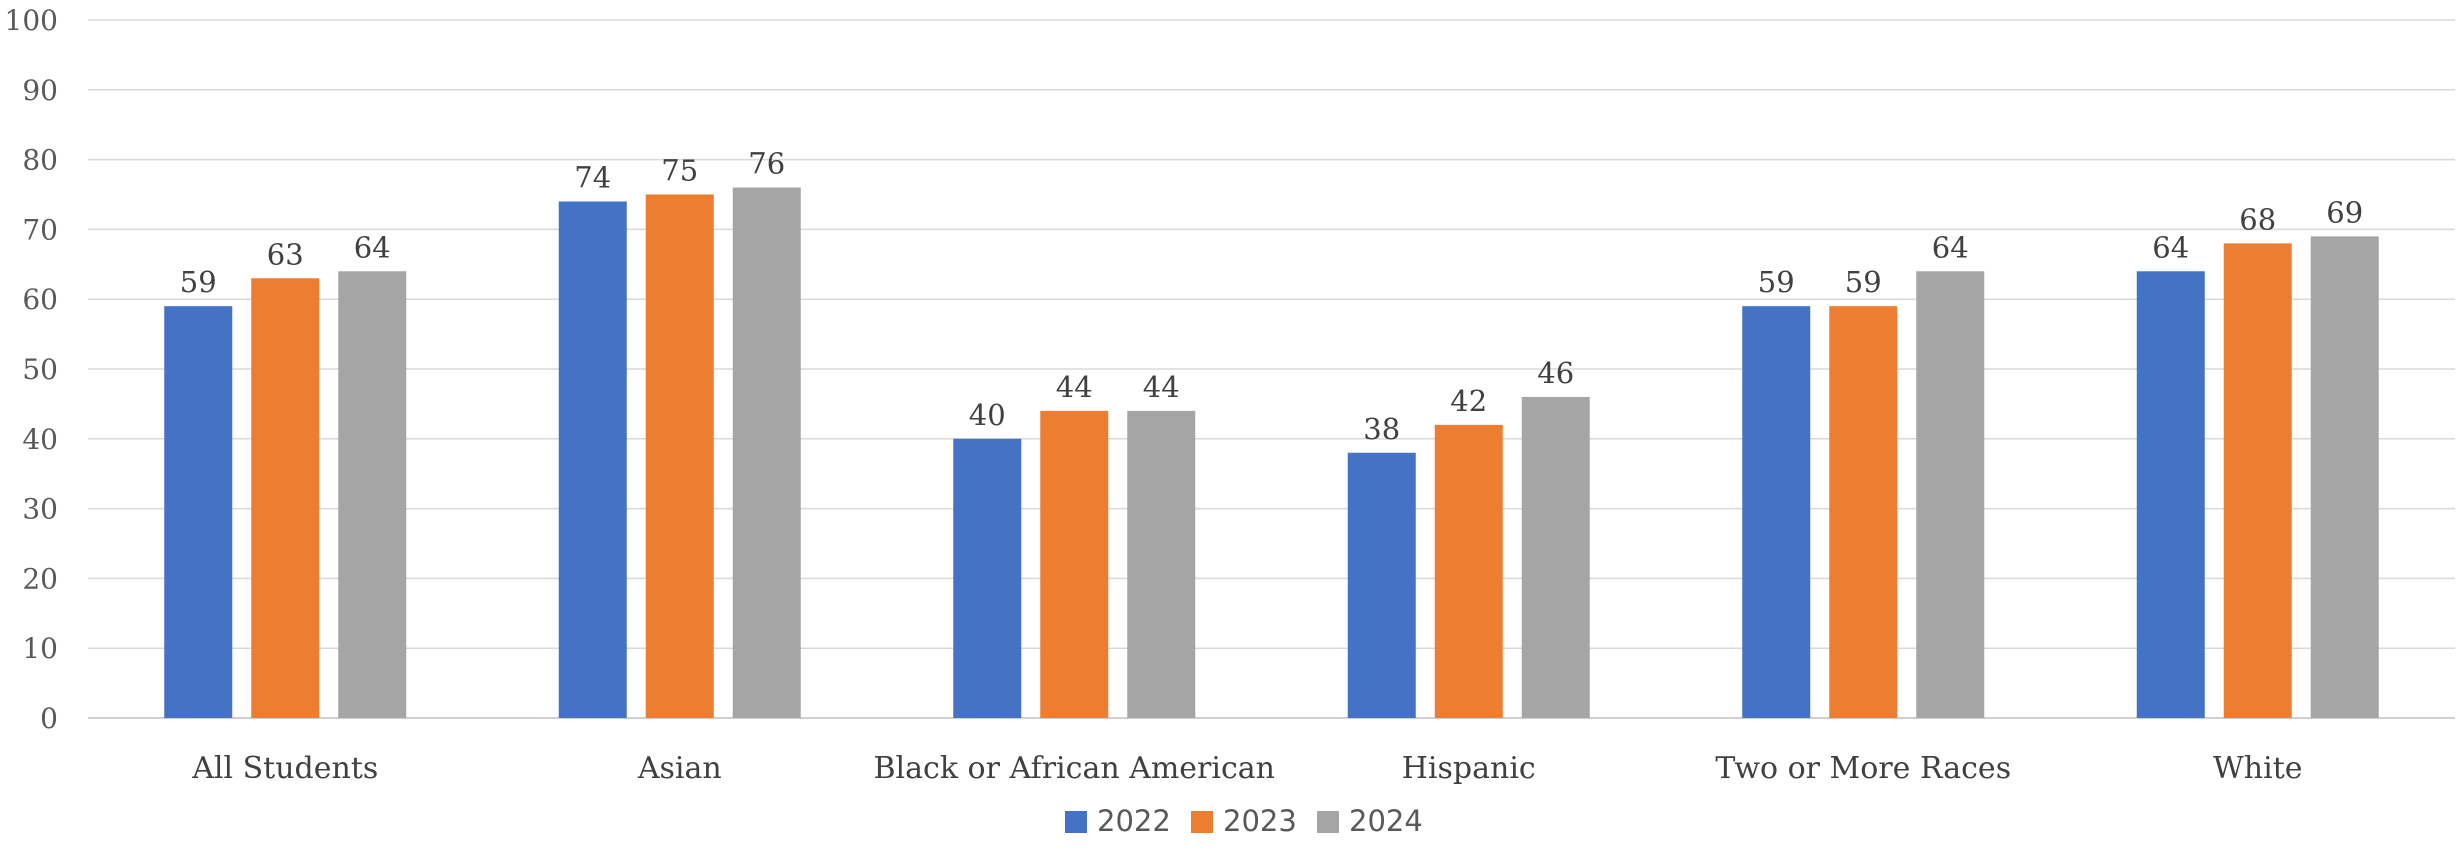 This screenshot has width=2458, height=850. What do you see at coordinates (40, 578) in the screenshot?
I see `y-tick-label: 20` at bounding box center [40, 578].